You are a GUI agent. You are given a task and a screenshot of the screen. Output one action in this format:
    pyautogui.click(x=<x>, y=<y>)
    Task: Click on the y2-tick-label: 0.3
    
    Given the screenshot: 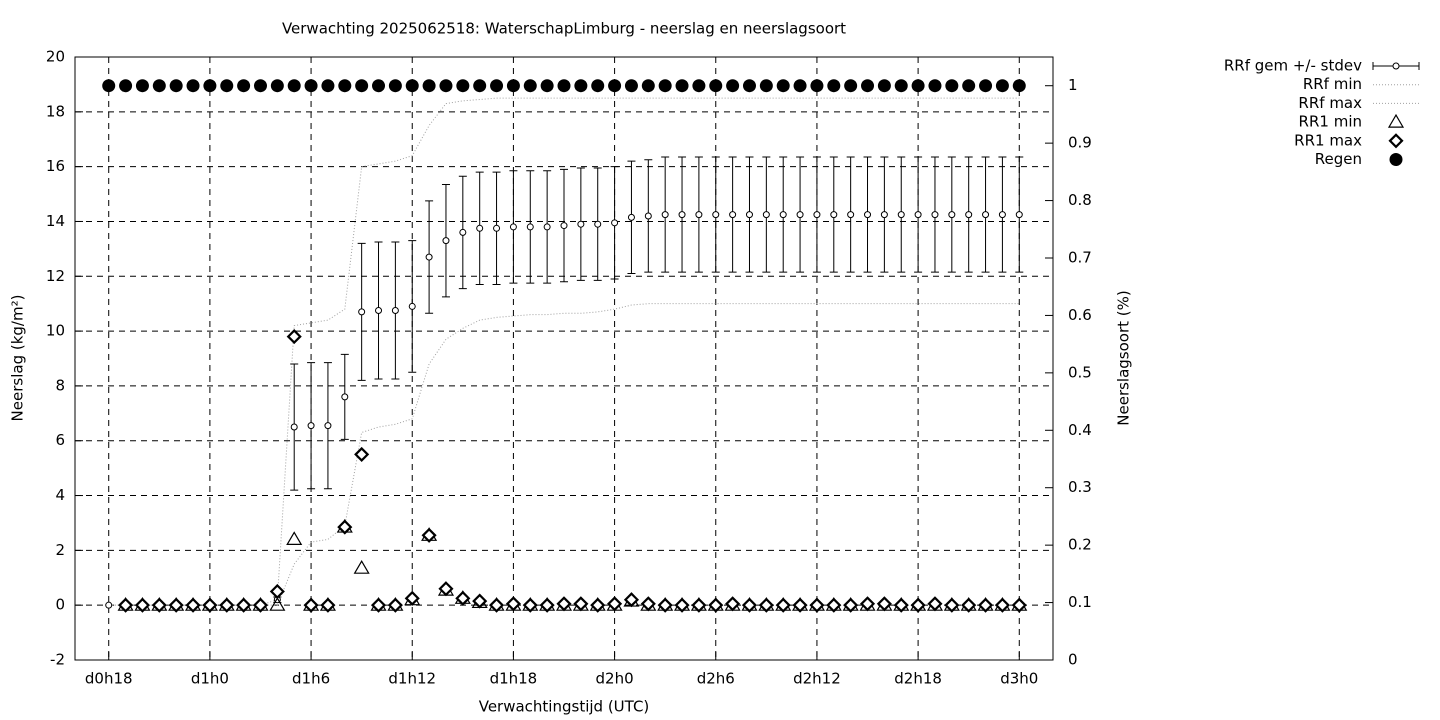 What is the action you would take?
    pyautogui.click(x=1080, y=487)
    